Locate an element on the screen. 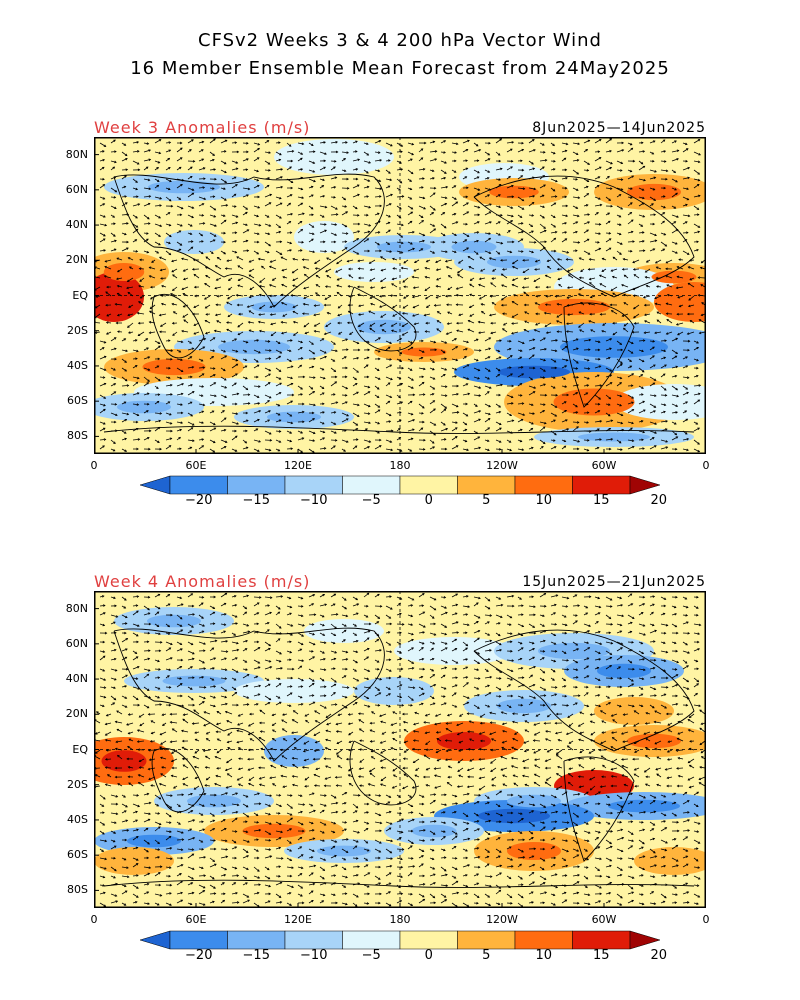  panel2-dates: 15Jun2025—21Jun2025 is located at coordinates (614, 582).